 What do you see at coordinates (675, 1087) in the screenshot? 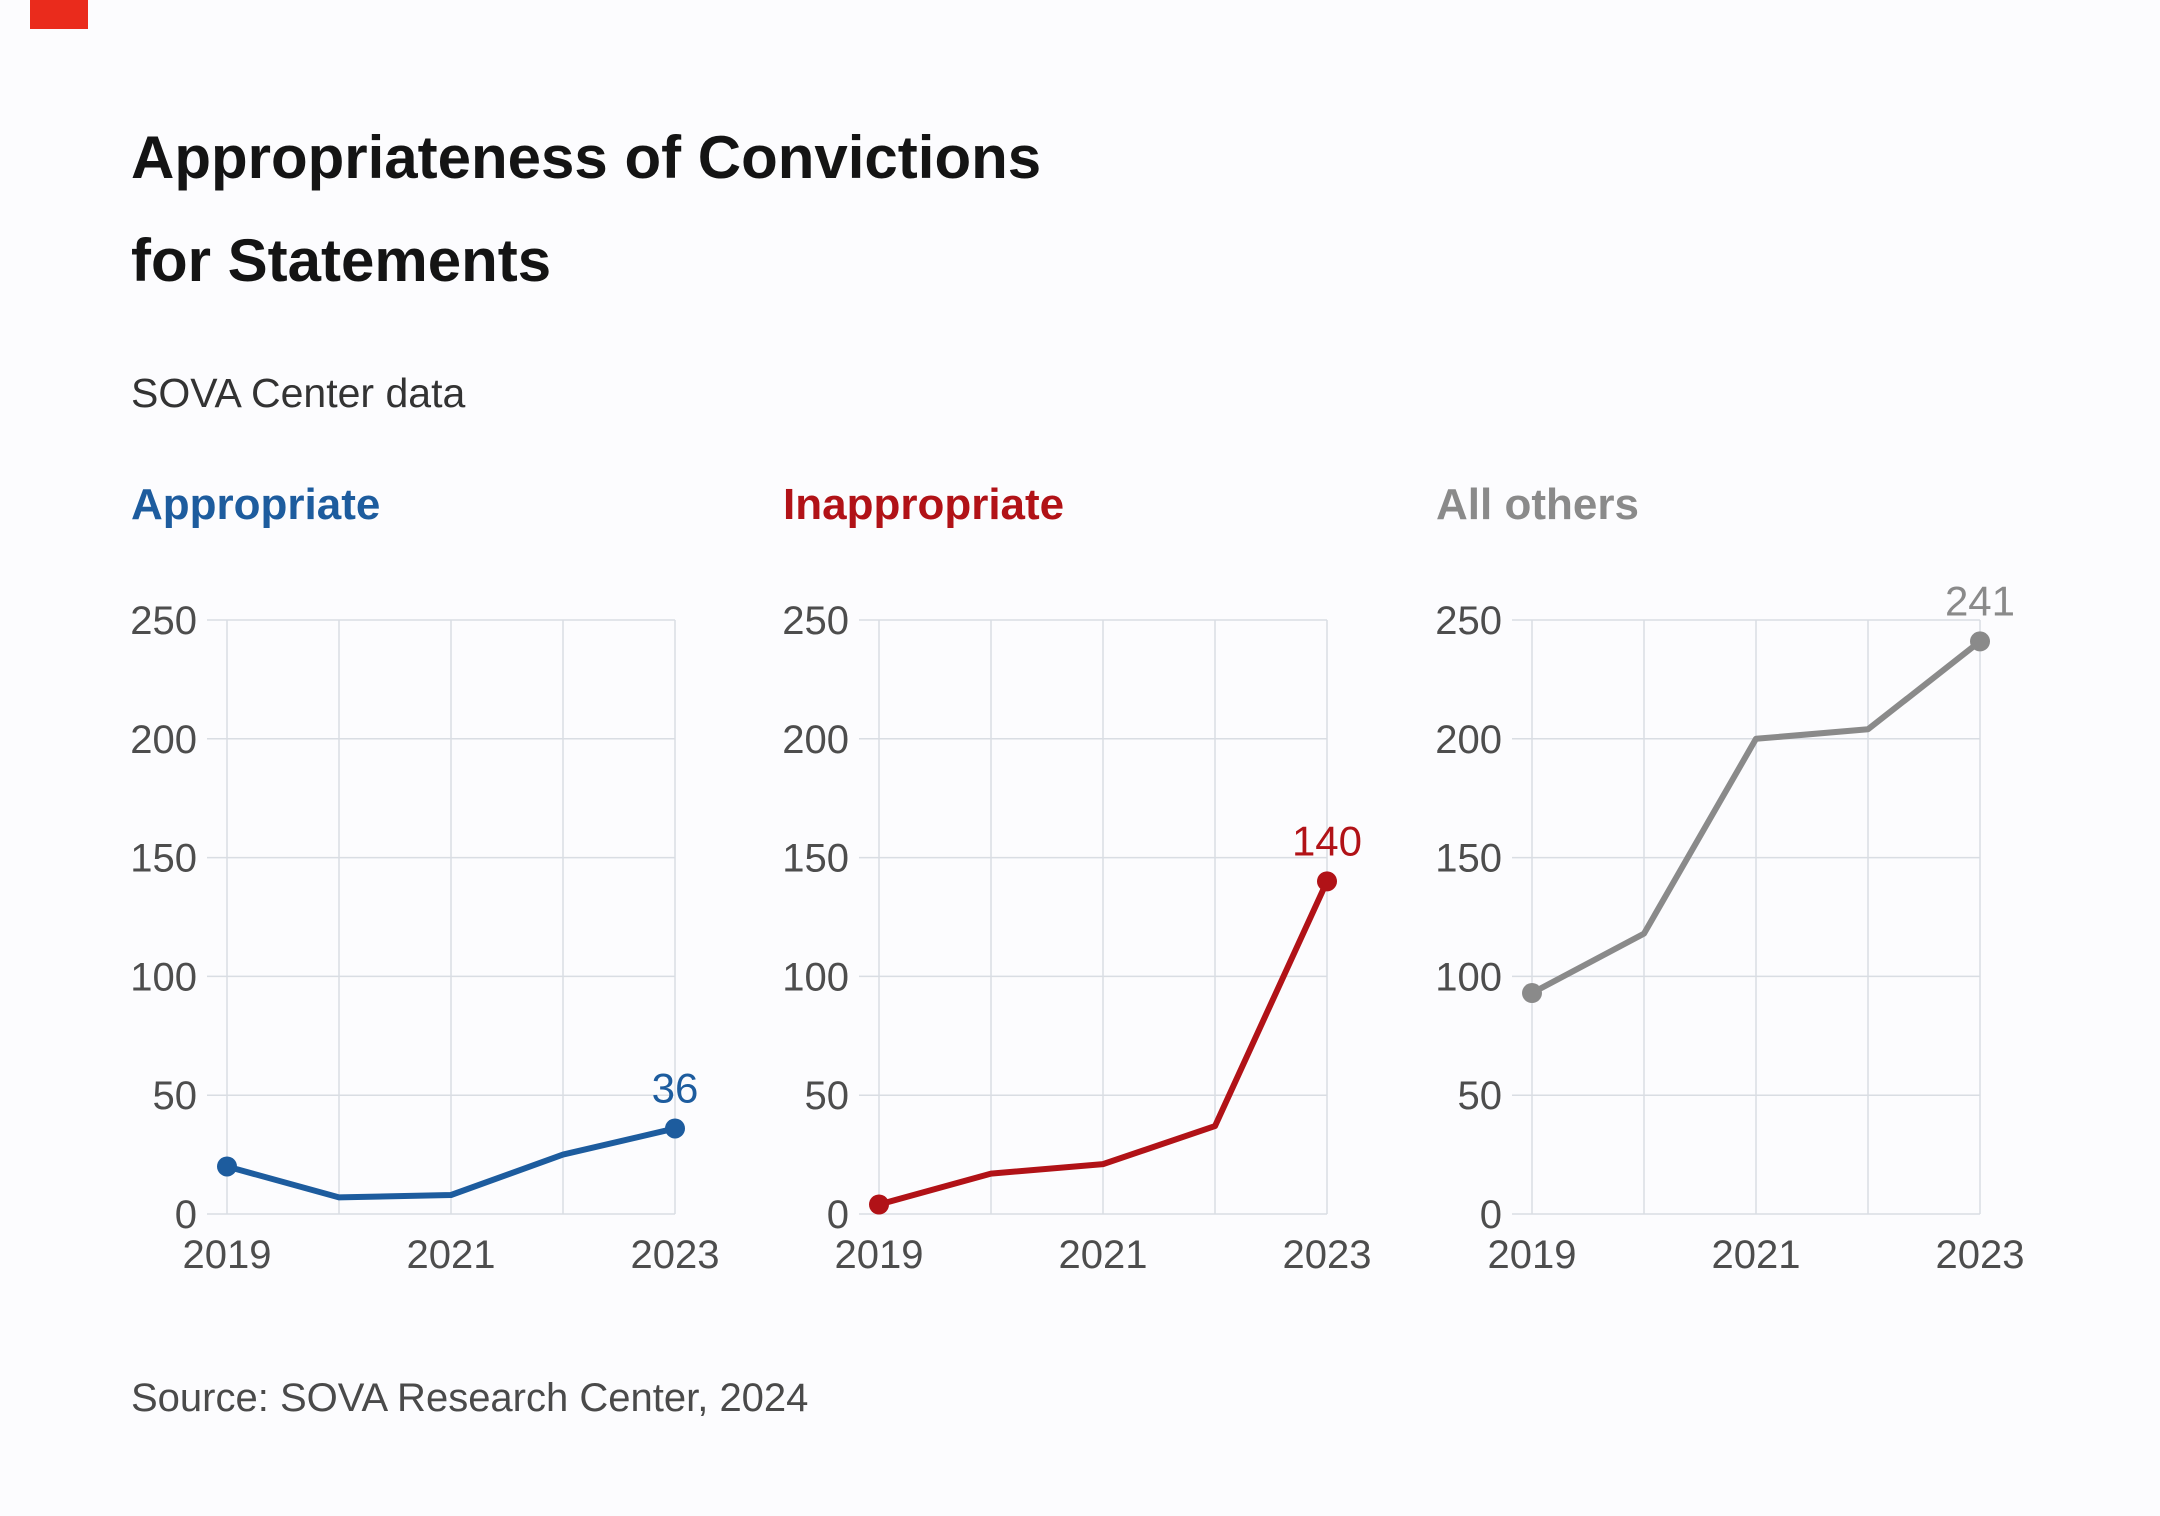
I see `svg-text: 36` at bounding box center [675, 1087].